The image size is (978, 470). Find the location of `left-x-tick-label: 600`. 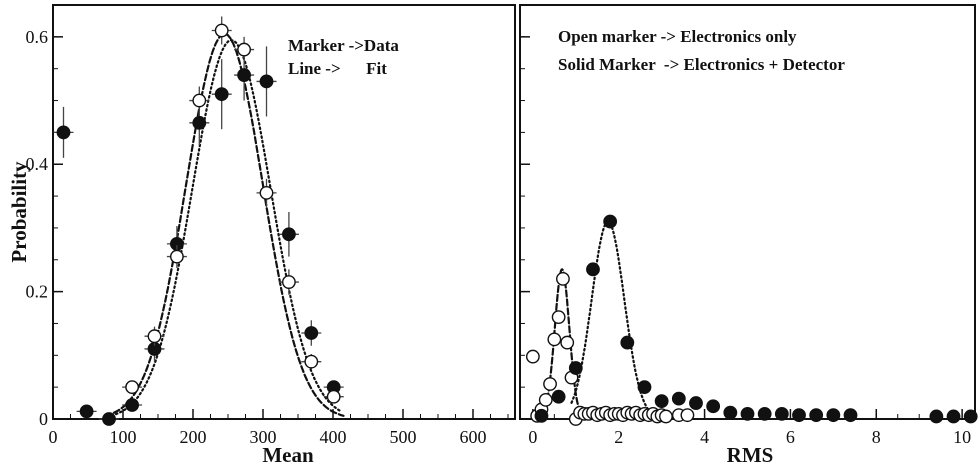

left-x-tick-label: 600 is located at coordinates (473, 437).